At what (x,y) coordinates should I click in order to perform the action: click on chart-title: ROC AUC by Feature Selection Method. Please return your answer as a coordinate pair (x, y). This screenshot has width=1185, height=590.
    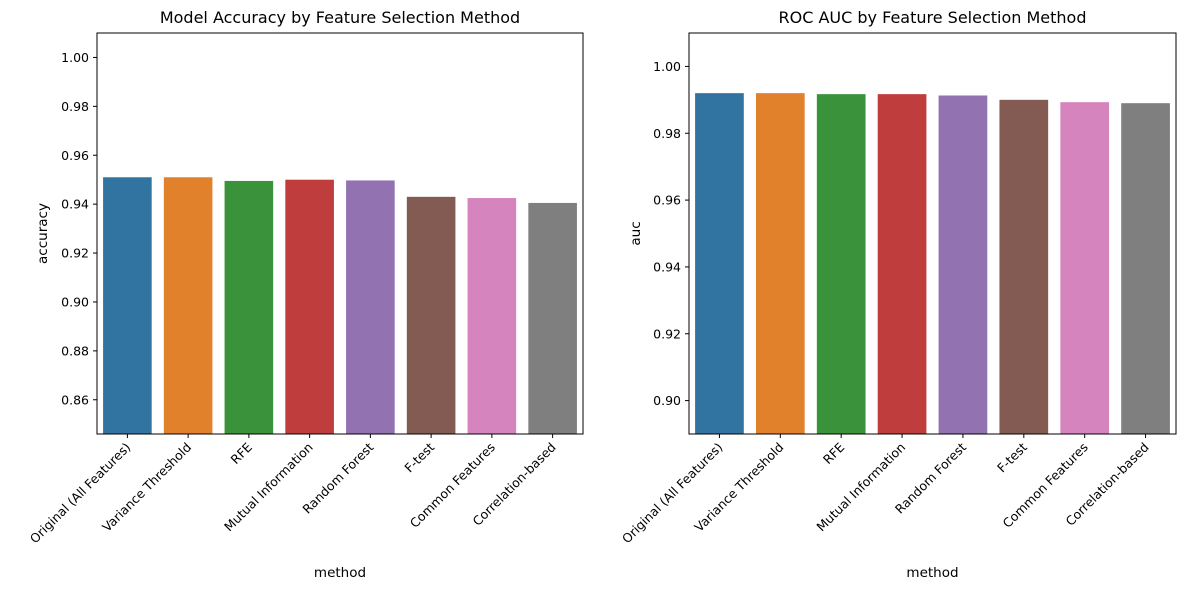
    Looking at the image, I should click on (933, 17).